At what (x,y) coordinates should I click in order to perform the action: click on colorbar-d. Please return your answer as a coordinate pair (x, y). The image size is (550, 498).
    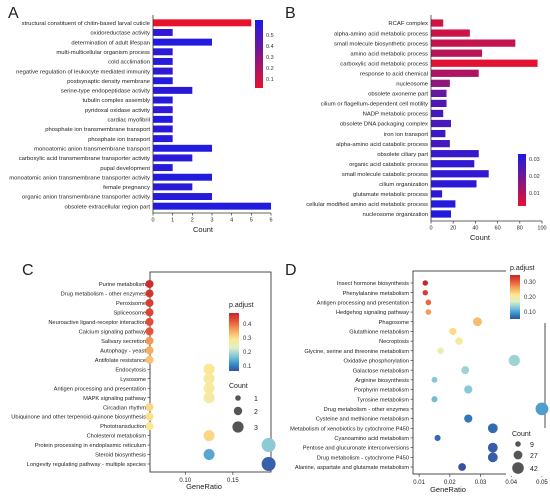
    Looking at the image, I should click on (515, 297).